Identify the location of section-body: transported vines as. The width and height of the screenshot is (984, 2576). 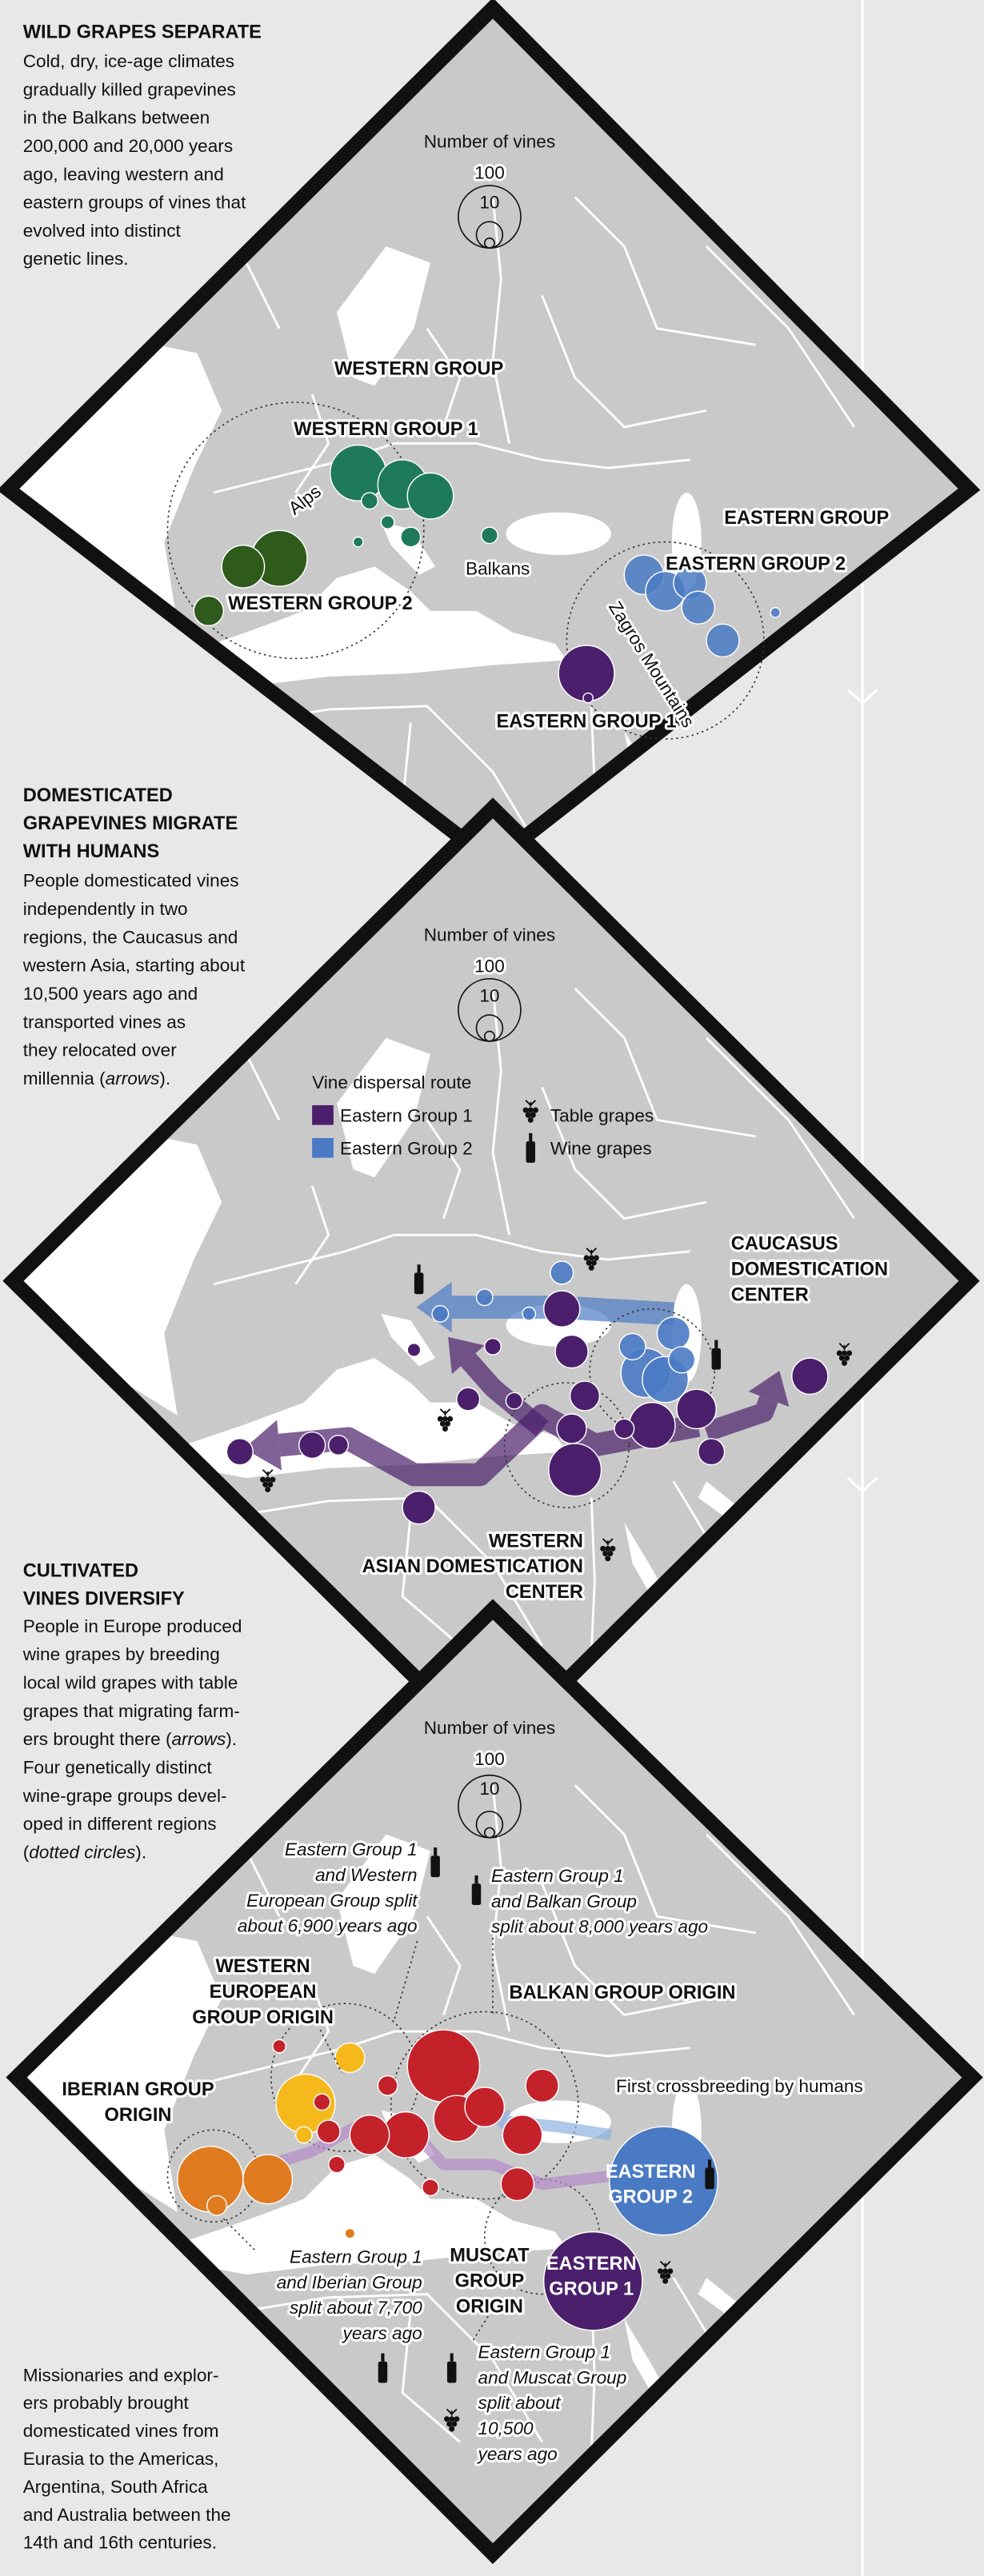
(104, 1022).